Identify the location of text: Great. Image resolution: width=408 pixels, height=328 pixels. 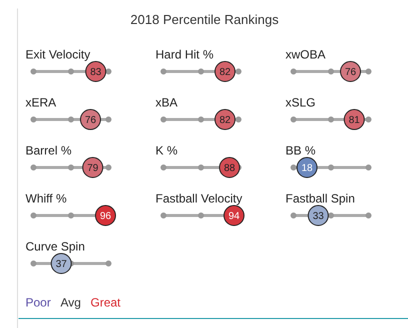
(106, 303).